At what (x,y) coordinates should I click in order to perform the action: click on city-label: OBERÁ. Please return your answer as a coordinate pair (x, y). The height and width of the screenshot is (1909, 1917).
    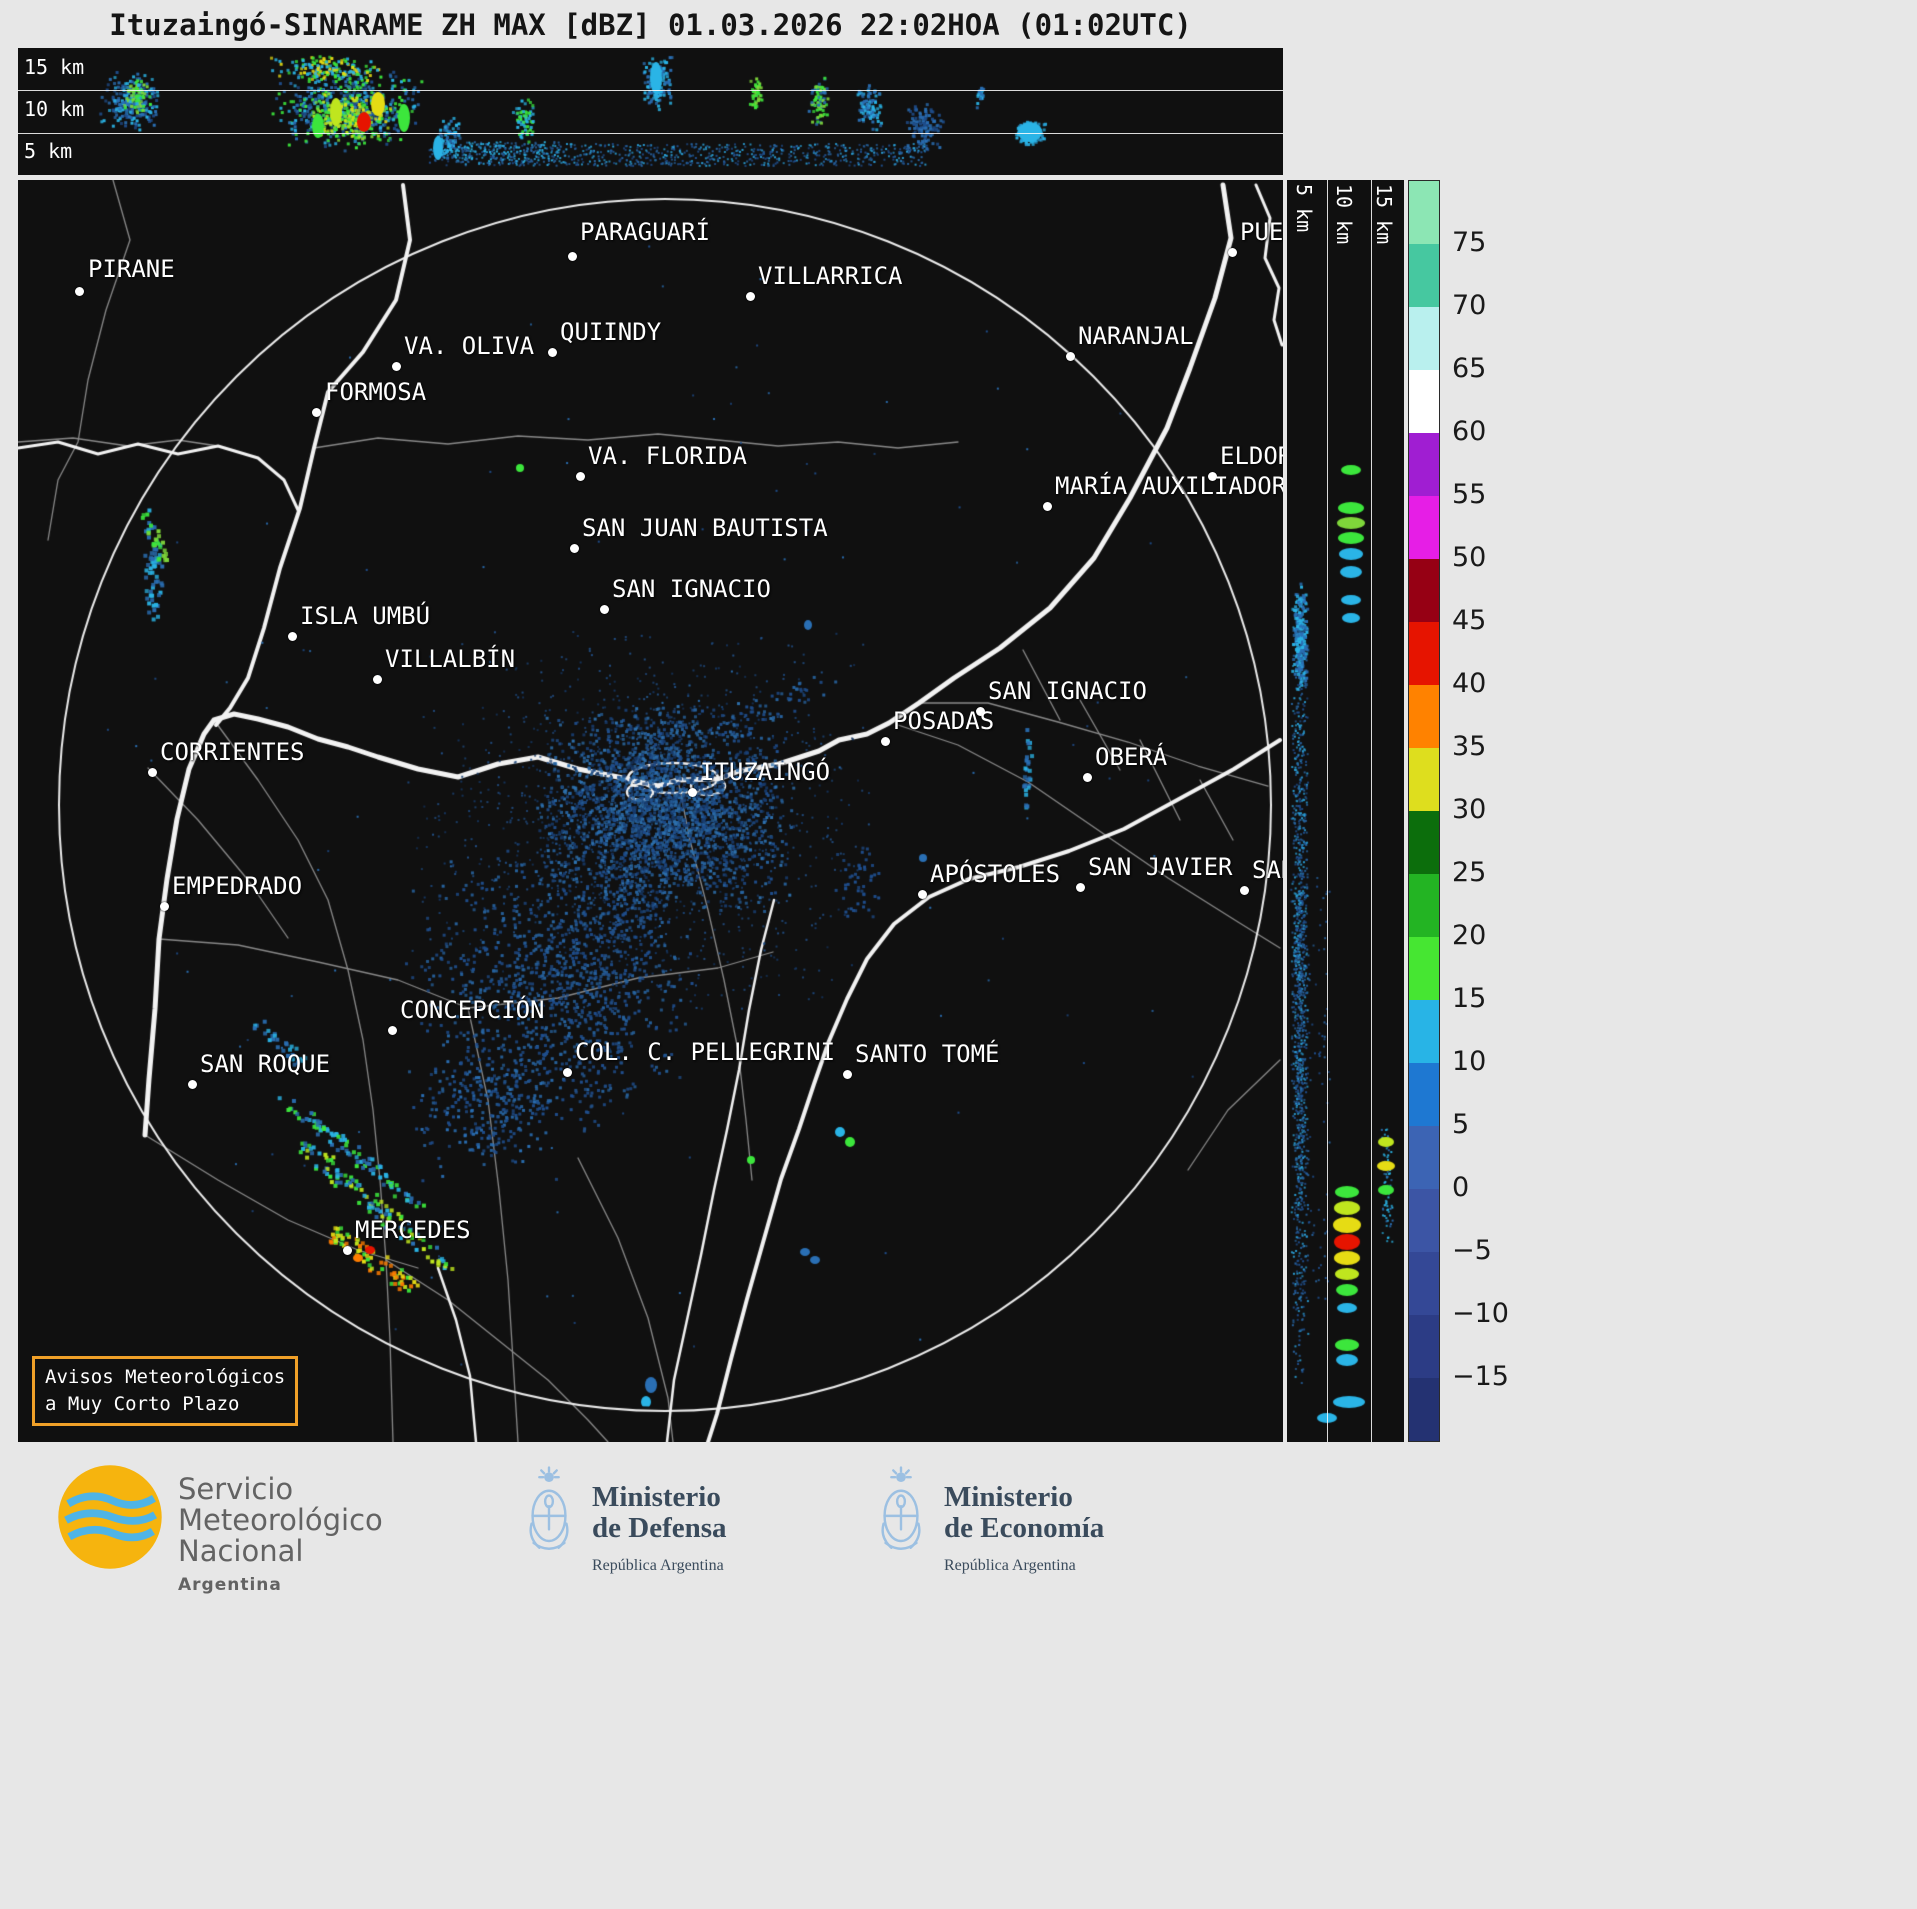
    Looking at the image, I should click on (1131, 757).